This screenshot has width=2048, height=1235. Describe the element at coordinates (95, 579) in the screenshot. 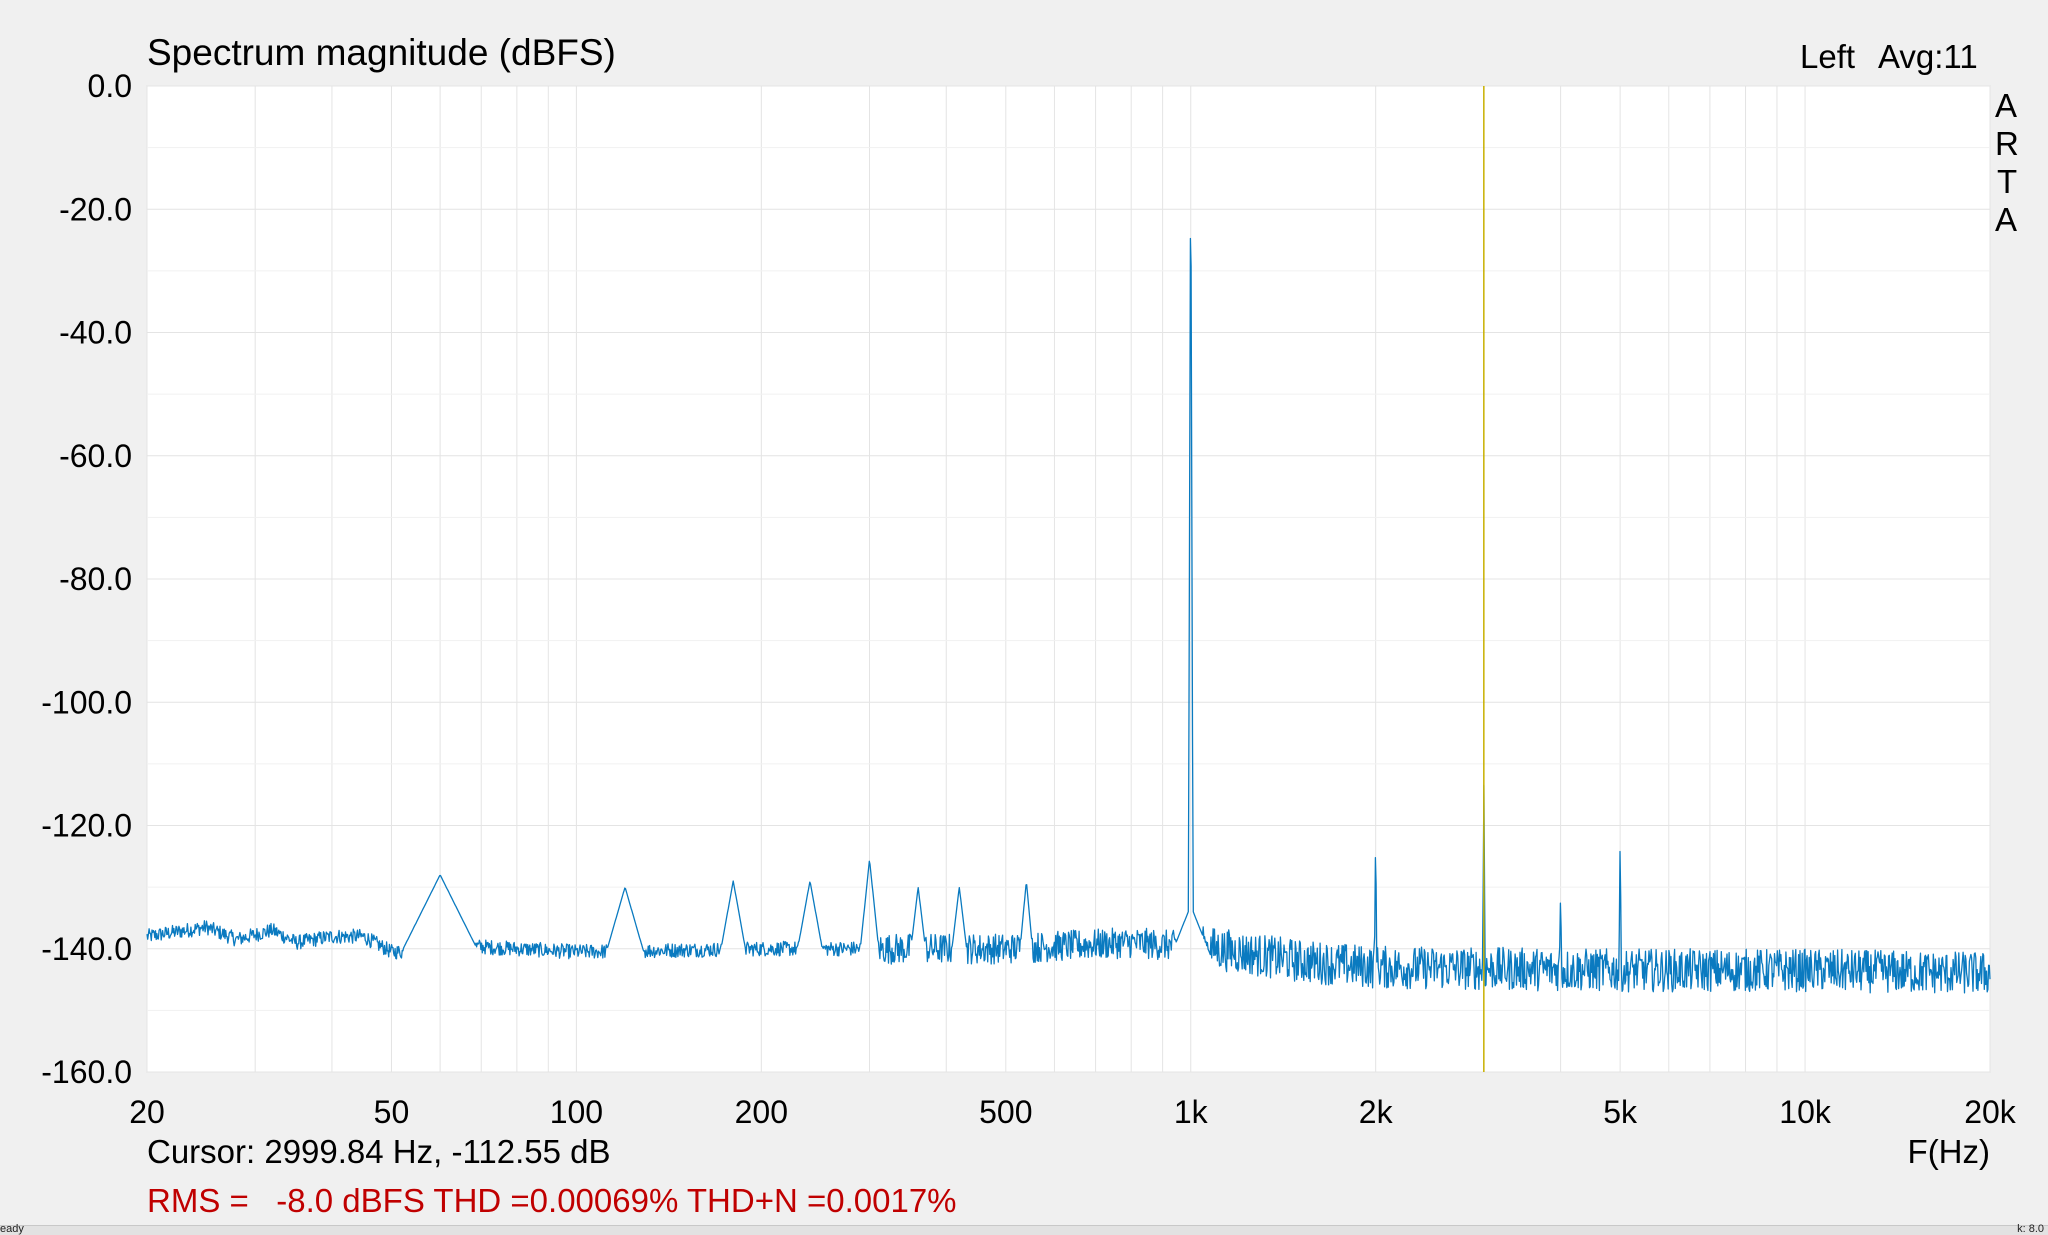

I see `y-tick-label: -80.0` at that location.